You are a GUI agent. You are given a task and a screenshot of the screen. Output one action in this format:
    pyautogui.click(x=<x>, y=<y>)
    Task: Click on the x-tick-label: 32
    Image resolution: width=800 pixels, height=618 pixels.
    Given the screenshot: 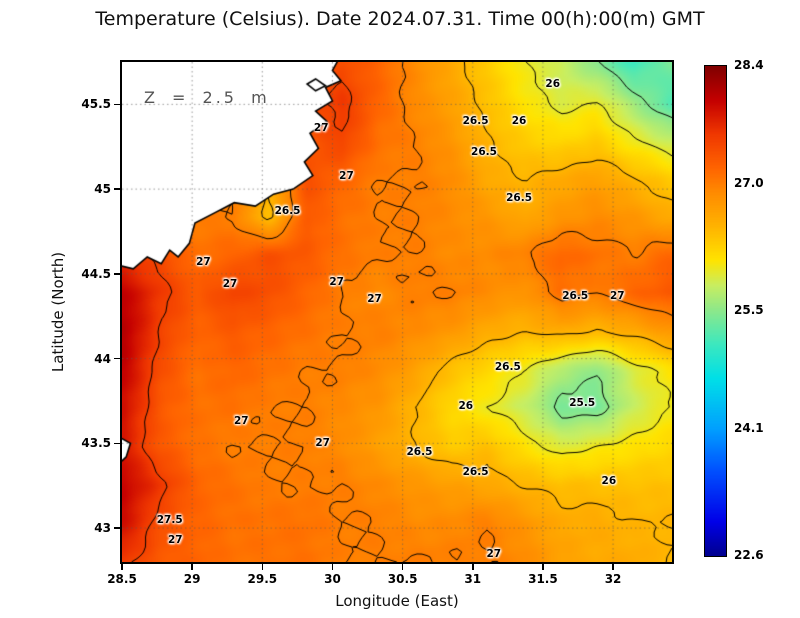 What is the action you would take?
    pyautogui.click(x=613, y=579)
    